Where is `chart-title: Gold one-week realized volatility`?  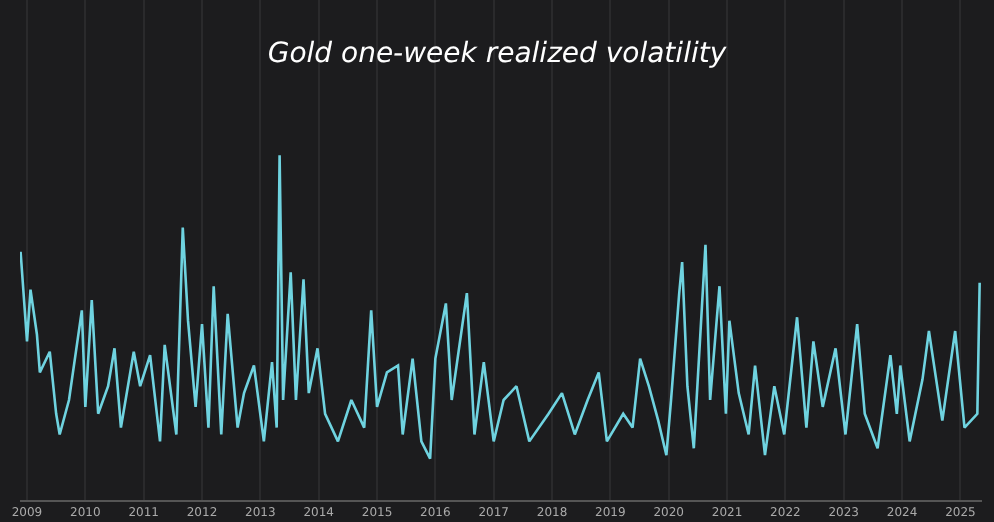
chart-title: Gold one-week realized volatility is located at coordinates (497, 54).